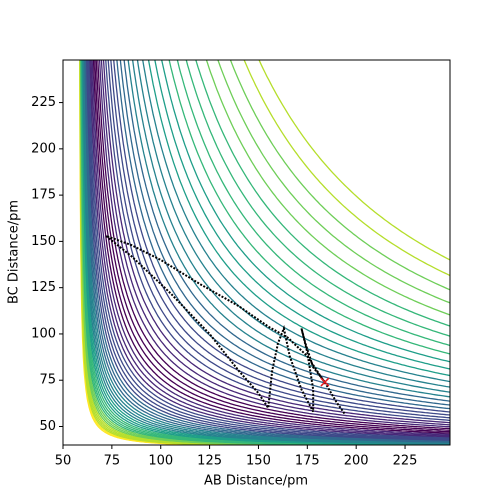 The height and width of the screenshot is (504, 500). What do you see at coordinates (63, 461) in the screenshot?
I see `x-tick-label: 50` at bounding box center [63, 461].